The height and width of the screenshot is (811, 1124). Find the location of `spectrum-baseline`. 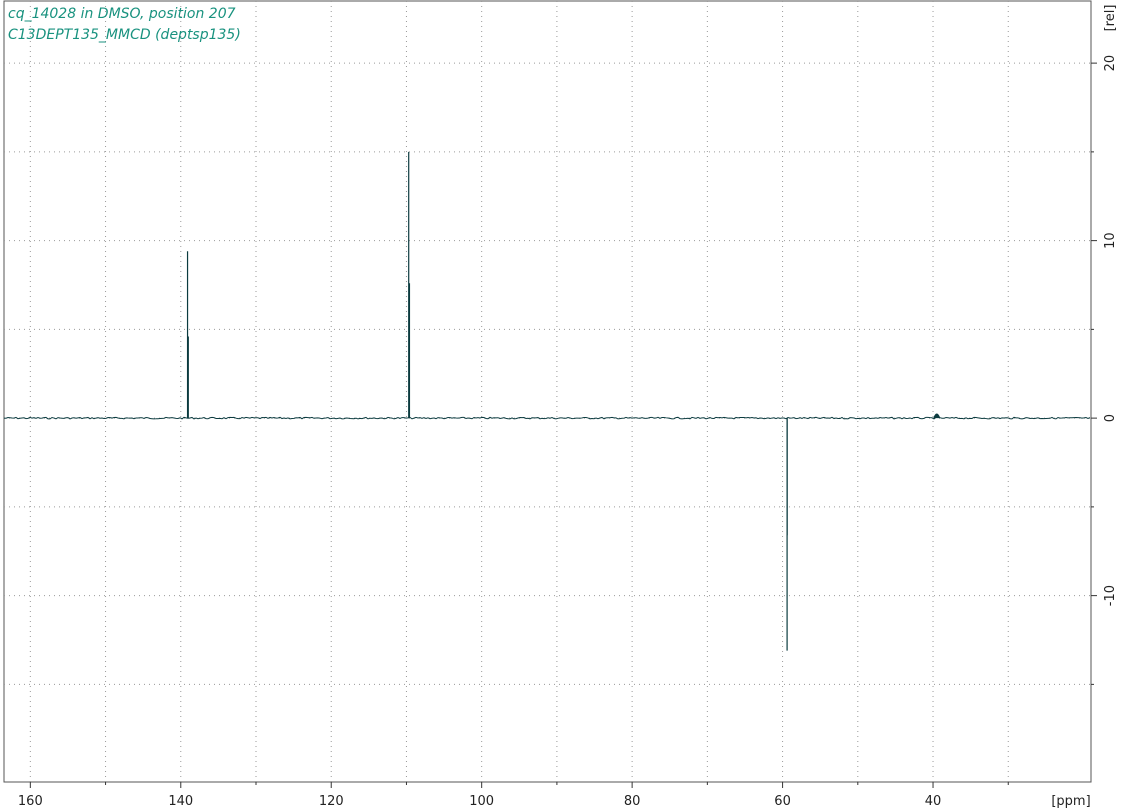

spectrum-baseline is located at coordinates (547, 418).